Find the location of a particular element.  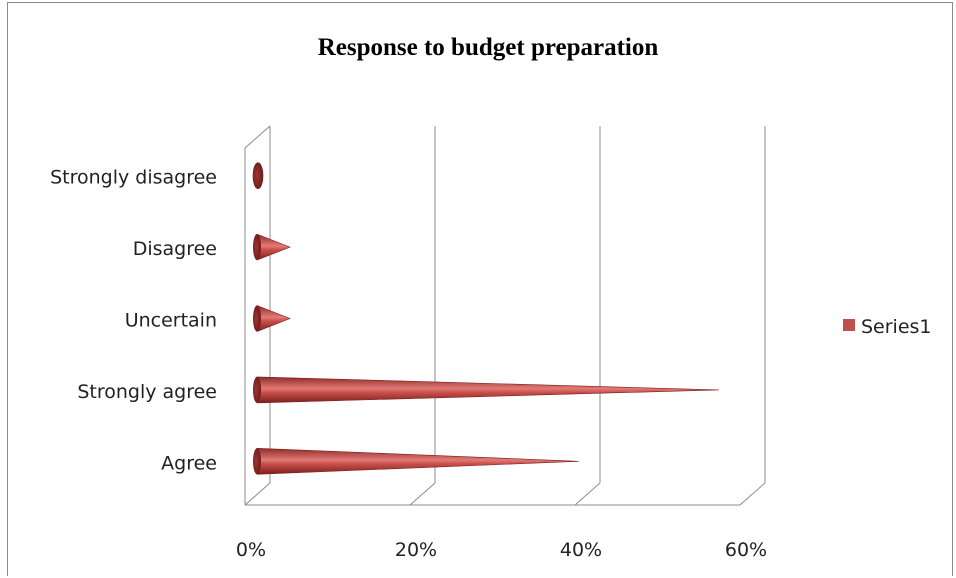

y-tick-label: Uncertain is located at coordinates (171, 321).